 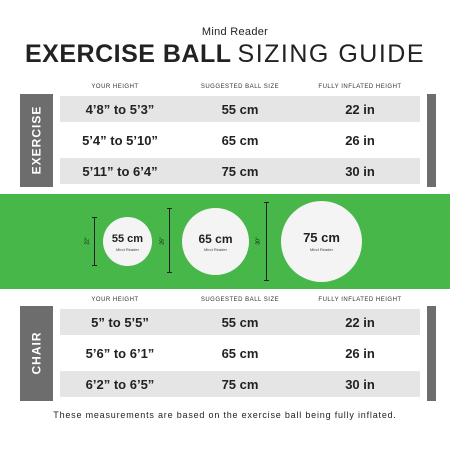 What do you see at coordinates (128, 54) in the screenshot?
I see `title-bold: EXERCISE BALL` at bounding box center [128, 54].